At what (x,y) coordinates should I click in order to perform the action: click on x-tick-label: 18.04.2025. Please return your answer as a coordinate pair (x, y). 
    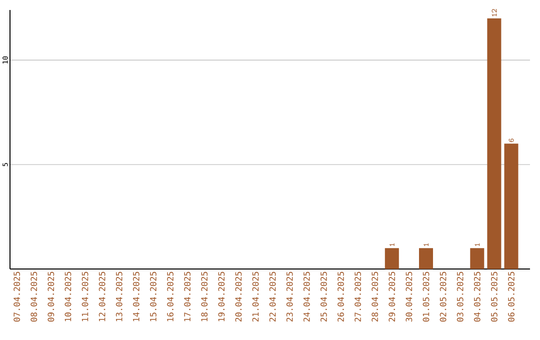
    Looking at the image, I should click on (204, 297).